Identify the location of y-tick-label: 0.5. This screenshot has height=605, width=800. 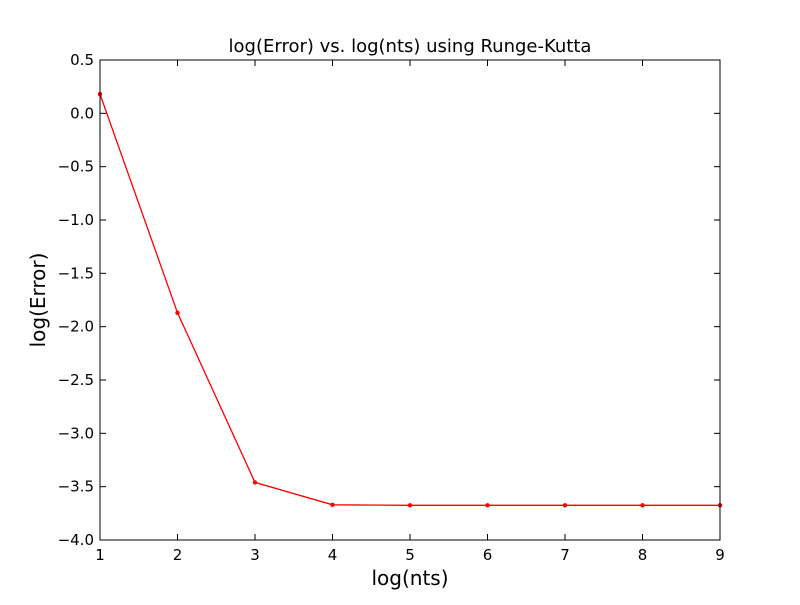
(82, 60).